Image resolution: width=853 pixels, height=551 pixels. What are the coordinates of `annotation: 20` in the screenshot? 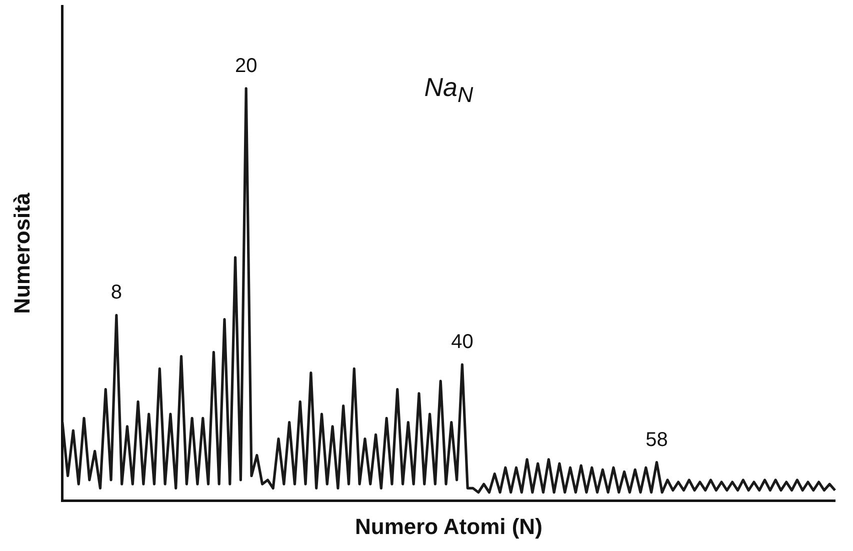 It's located at (246, 65).